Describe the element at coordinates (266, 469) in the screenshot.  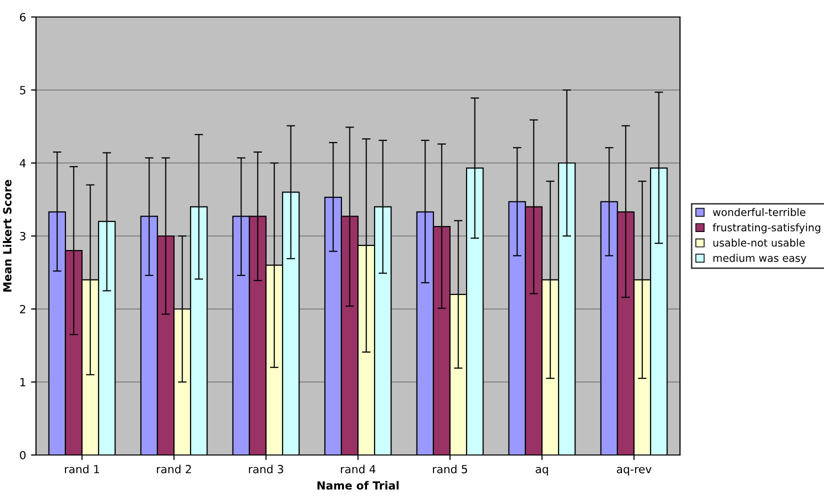
I see `x-tick-label: rand 3` at that location.